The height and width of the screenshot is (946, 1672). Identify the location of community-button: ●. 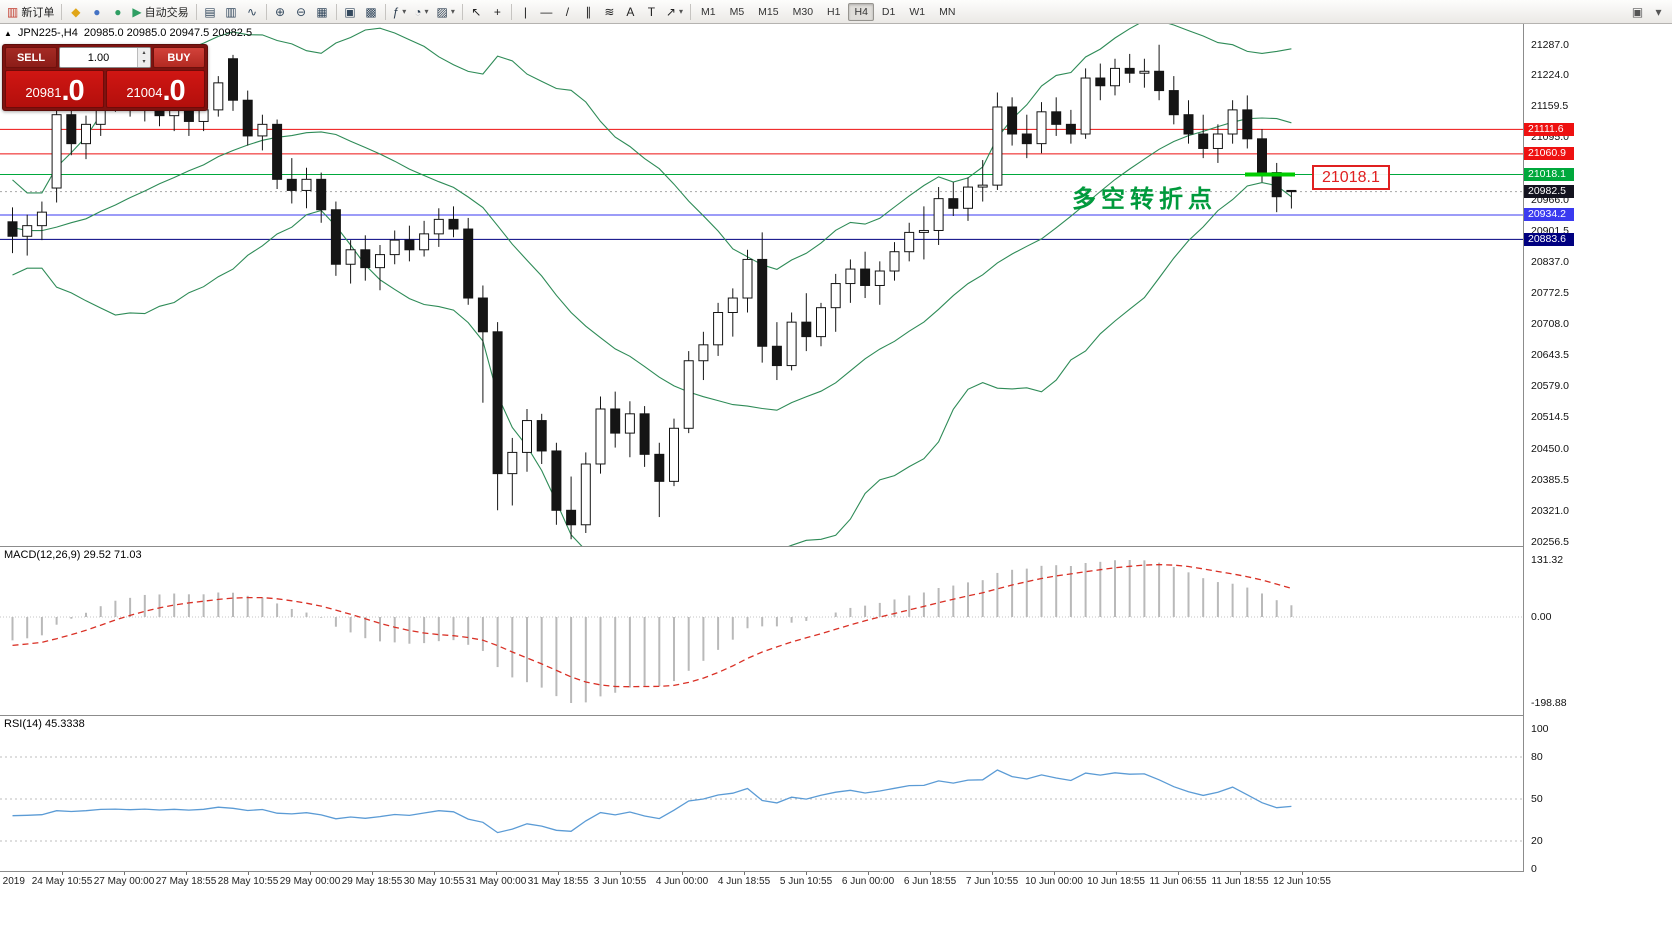
(96, 12).